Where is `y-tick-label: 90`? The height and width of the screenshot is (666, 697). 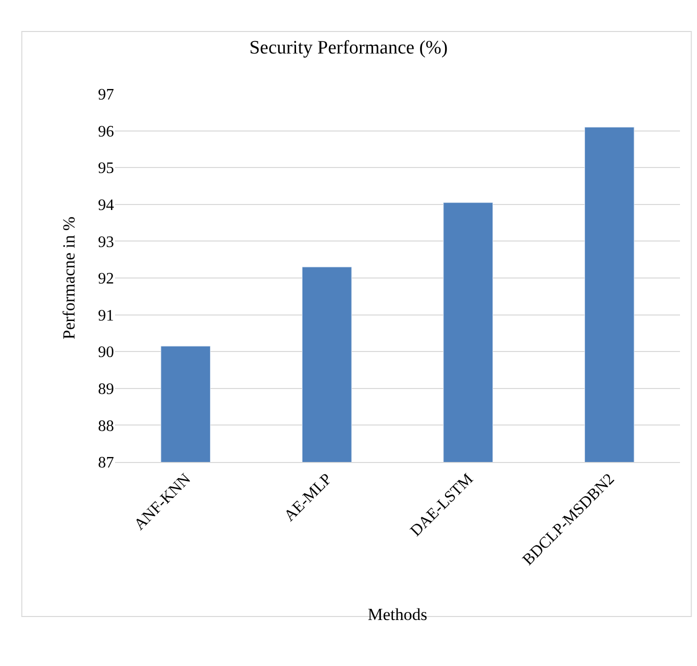 y-tick-label: 90 is located at coordinates (106, 353).